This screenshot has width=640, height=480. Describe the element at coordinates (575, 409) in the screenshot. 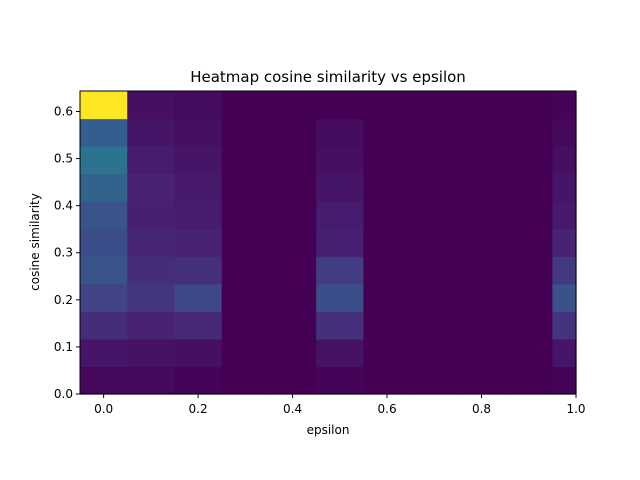

I see `x-tick-label: 1.0` at that location.